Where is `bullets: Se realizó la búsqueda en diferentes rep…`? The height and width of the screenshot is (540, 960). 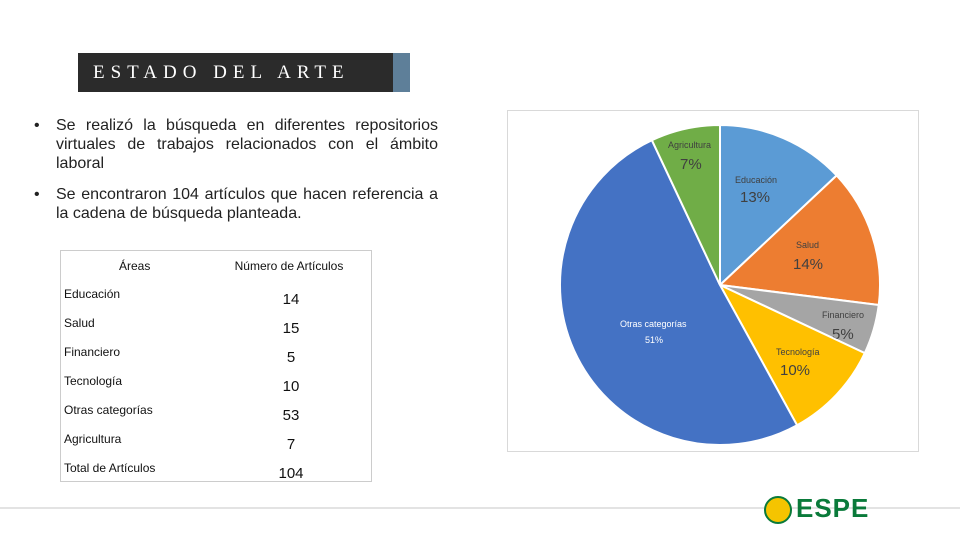
bullets: Se realizó la búsqueda en diferentes rep… is located at coordinates (235, 175).